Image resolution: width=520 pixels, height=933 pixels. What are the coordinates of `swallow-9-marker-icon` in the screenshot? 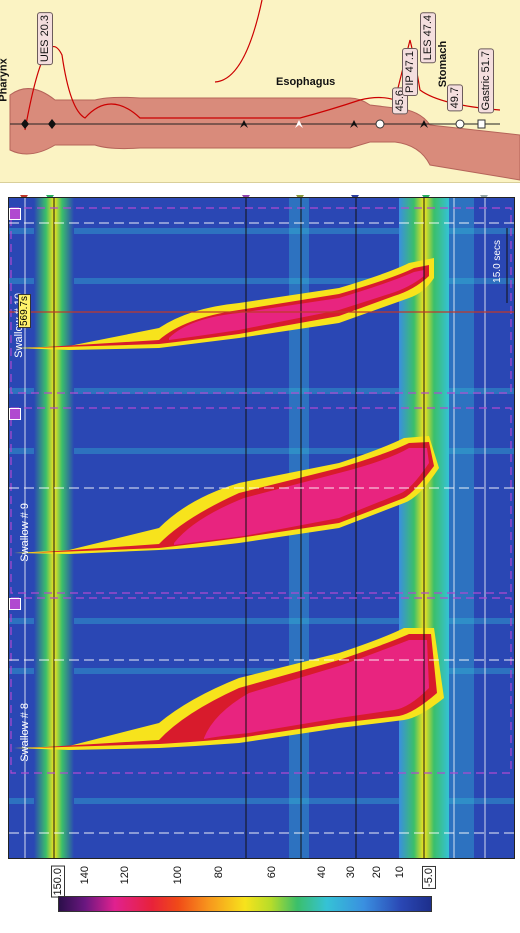 It's located at (15, 414).